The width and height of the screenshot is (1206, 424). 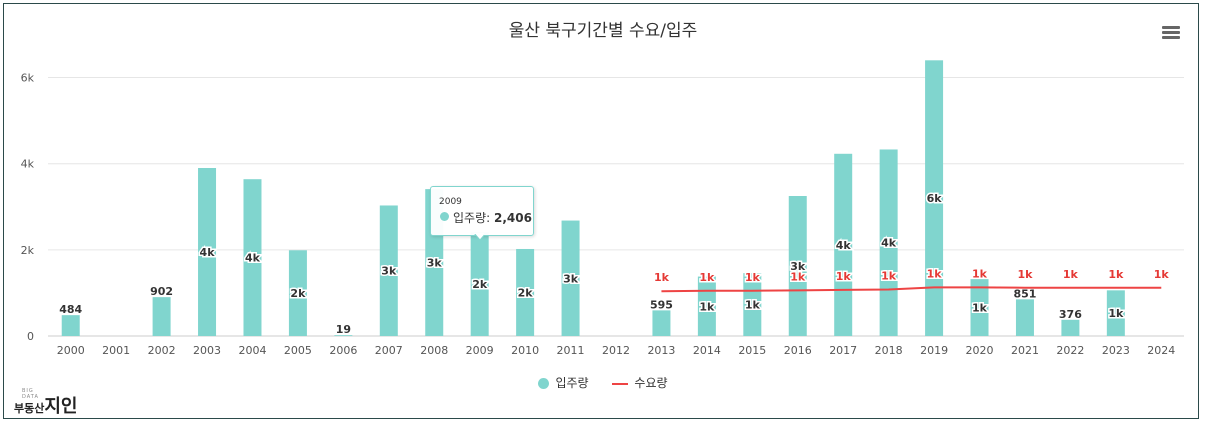 I want to click on x-tick-label: 2005, so click(x=298, y=350).